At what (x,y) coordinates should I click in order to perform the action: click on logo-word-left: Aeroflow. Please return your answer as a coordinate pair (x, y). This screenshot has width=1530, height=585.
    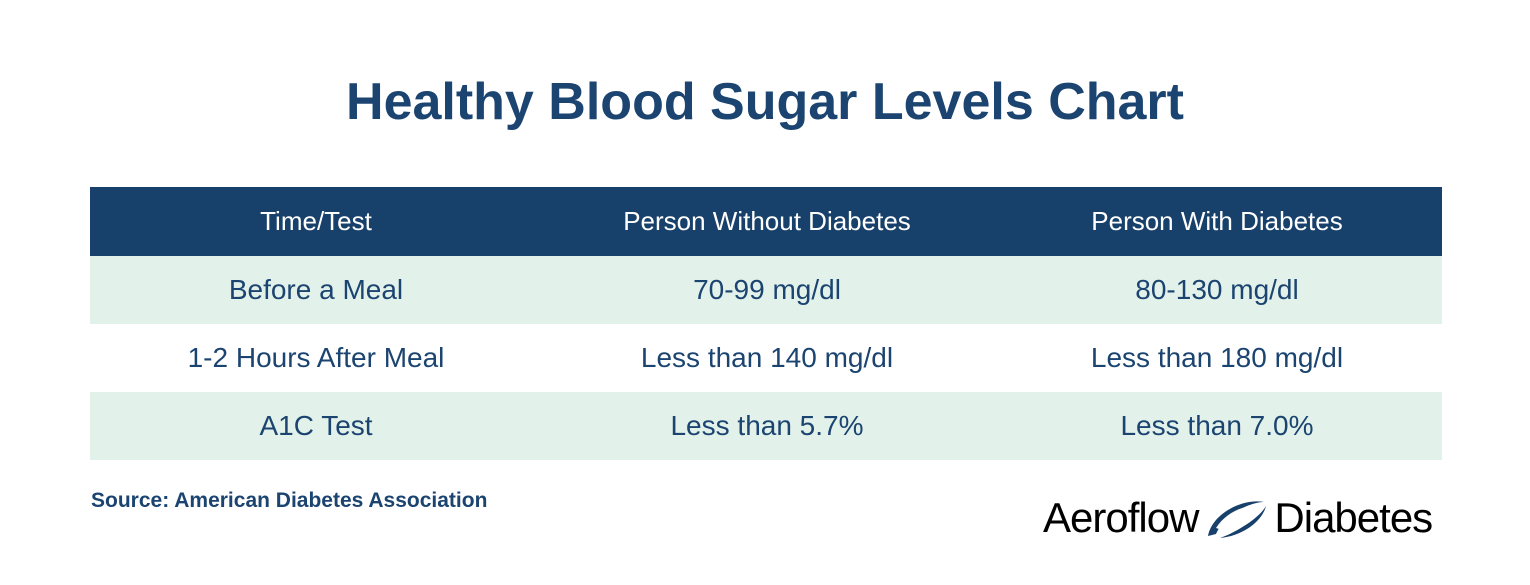
    Looking at the image, I should click on (1121, 517).